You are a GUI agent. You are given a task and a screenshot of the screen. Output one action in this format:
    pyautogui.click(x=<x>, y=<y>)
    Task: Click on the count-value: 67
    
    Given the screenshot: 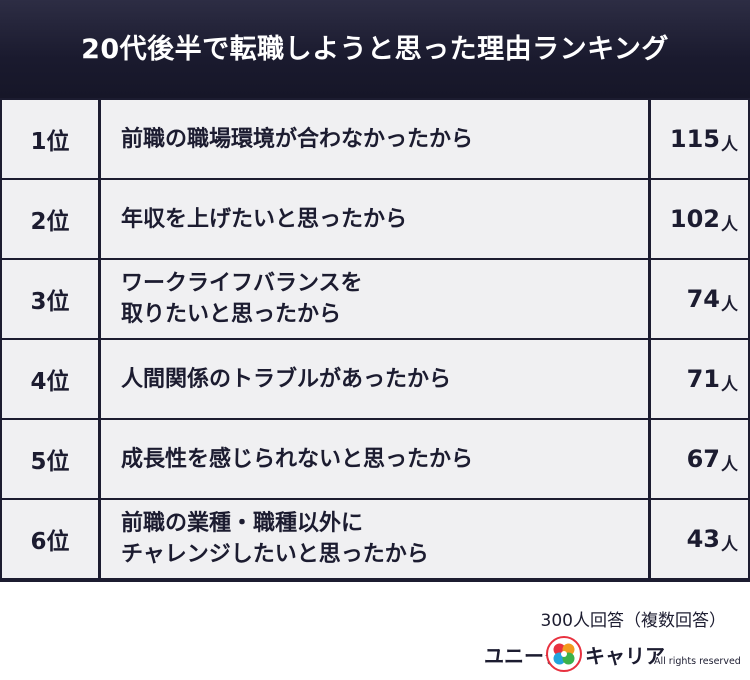 What is the action you would take?
    pyautogui.click(x=703, y=459)
    